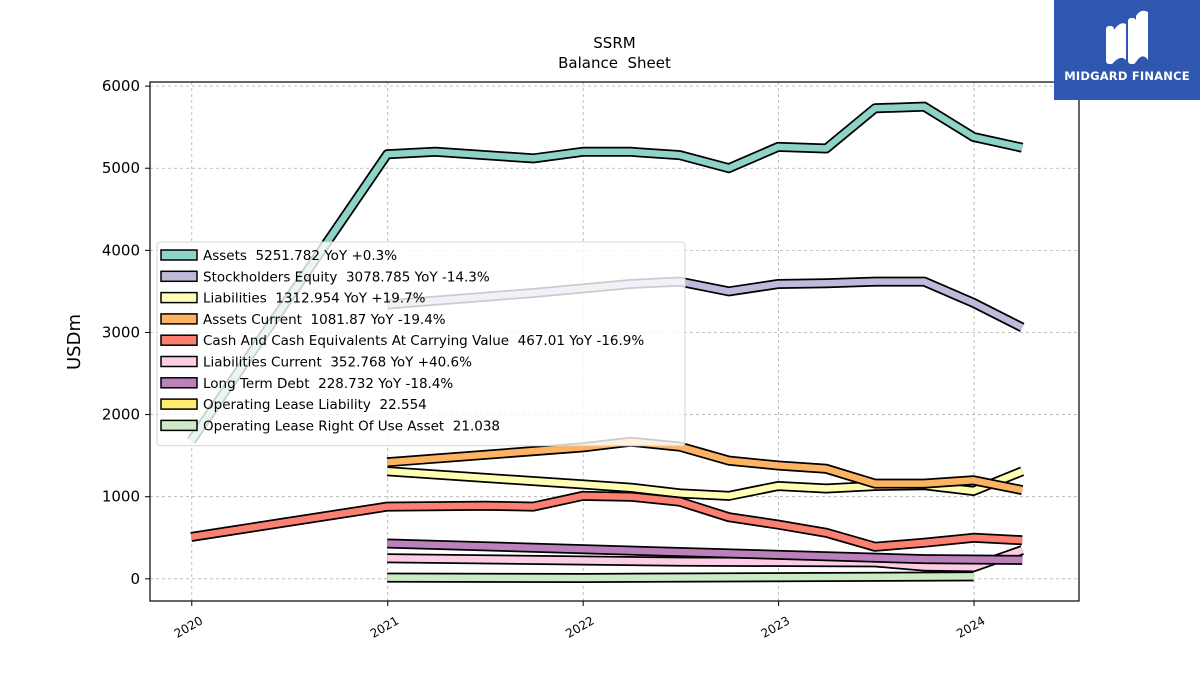  I want to click on y-tick-label: 1000, so click(121, 497).